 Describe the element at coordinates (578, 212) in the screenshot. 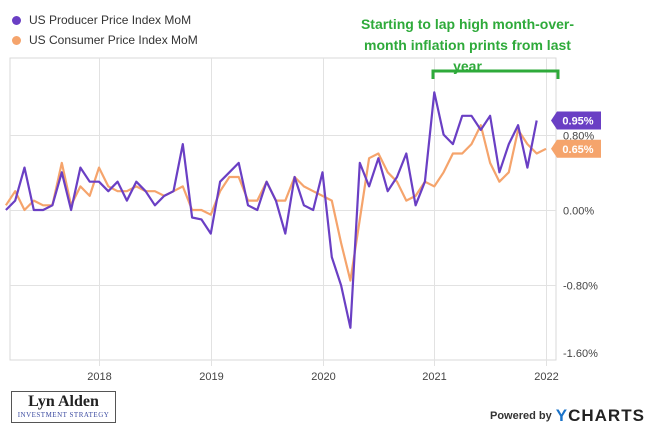

I see `y-tick-label: 0.00%` at that location.